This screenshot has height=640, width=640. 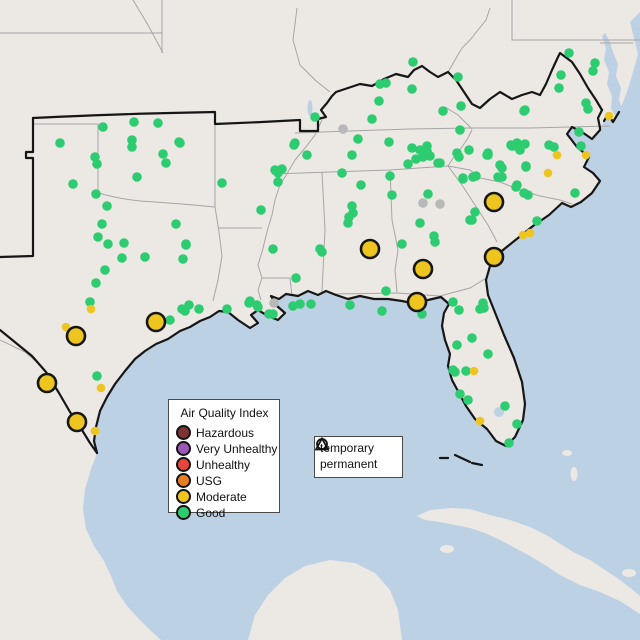 I want to click on aqi-swatch-hazardous, so click(x=183, y=432).